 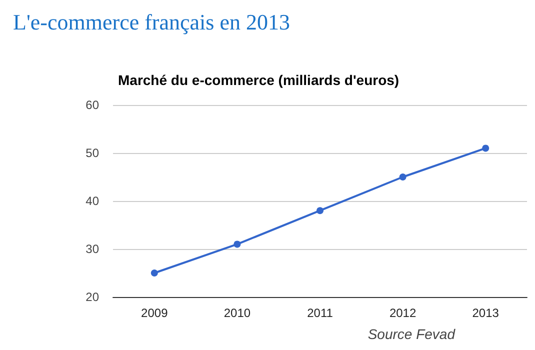 I want to click on x-tick-label: 2009, so click(x=154, y=313).